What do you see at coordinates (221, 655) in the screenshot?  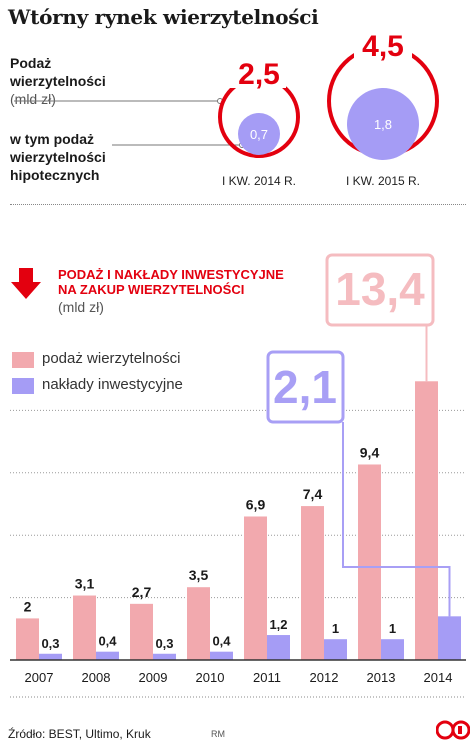 I see `bar-investment-2010` at bounding box center [221, 655].